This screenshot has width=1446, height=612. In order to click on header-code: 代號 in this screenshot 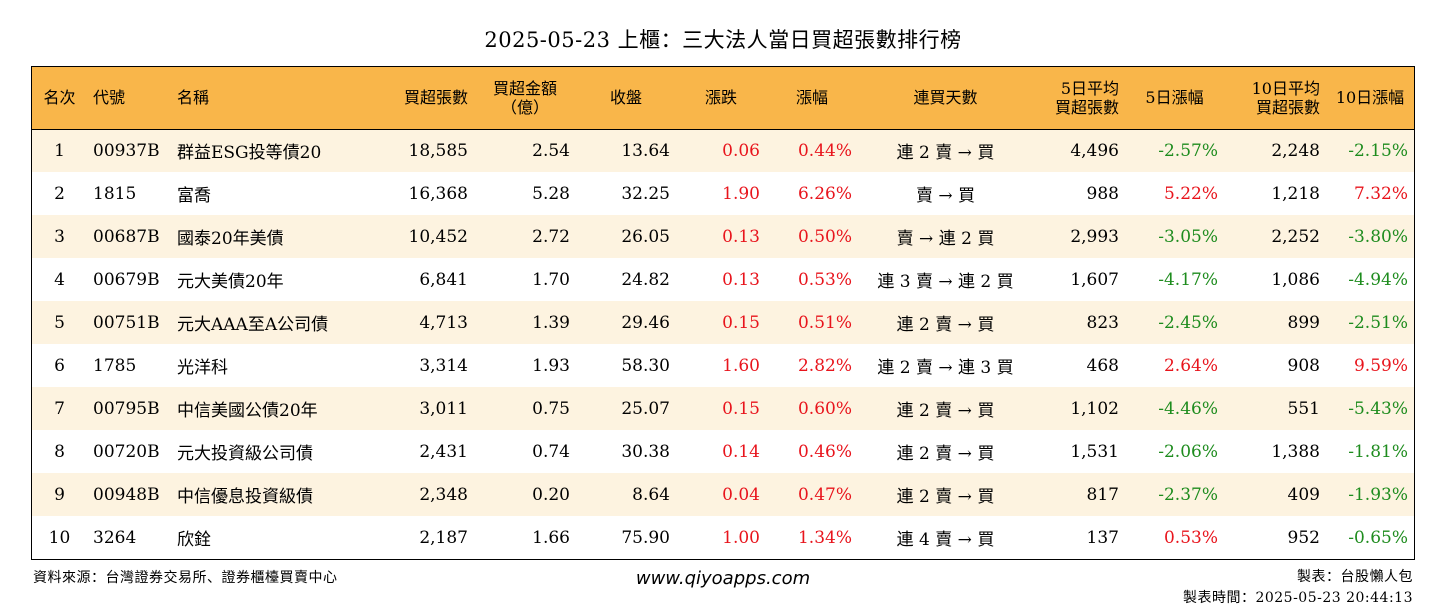, I will do `click(109, 98)`.